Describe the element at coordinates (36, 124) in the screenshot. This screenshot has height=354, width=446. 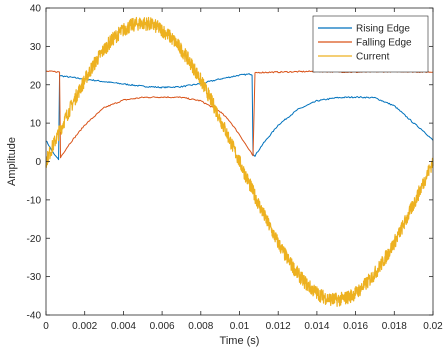
I see `y-tick-label: 10` at that location.